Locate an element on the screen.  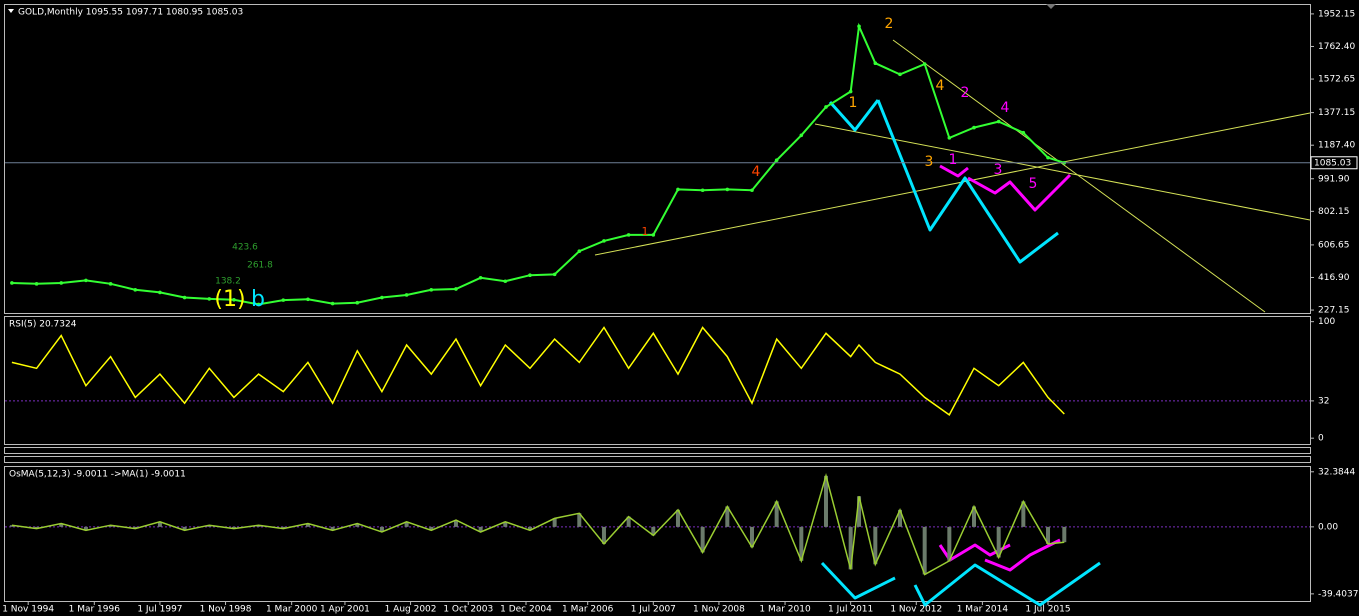
y-tick-label: 606.65 is located at coordinates (1334, 245).